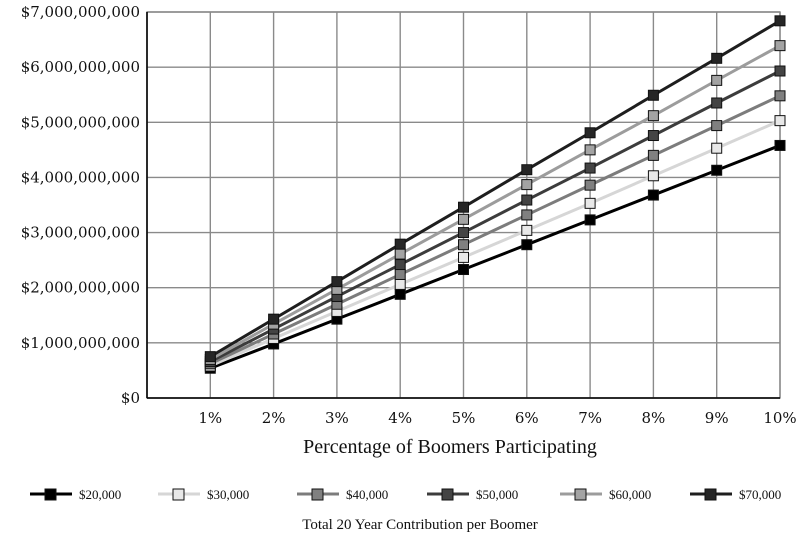 The height and width of the screenshot is (542, 803). Describe the element at coordinates (717, 418) in the screenshot. I see `x-tick-label: 9%` at that location.